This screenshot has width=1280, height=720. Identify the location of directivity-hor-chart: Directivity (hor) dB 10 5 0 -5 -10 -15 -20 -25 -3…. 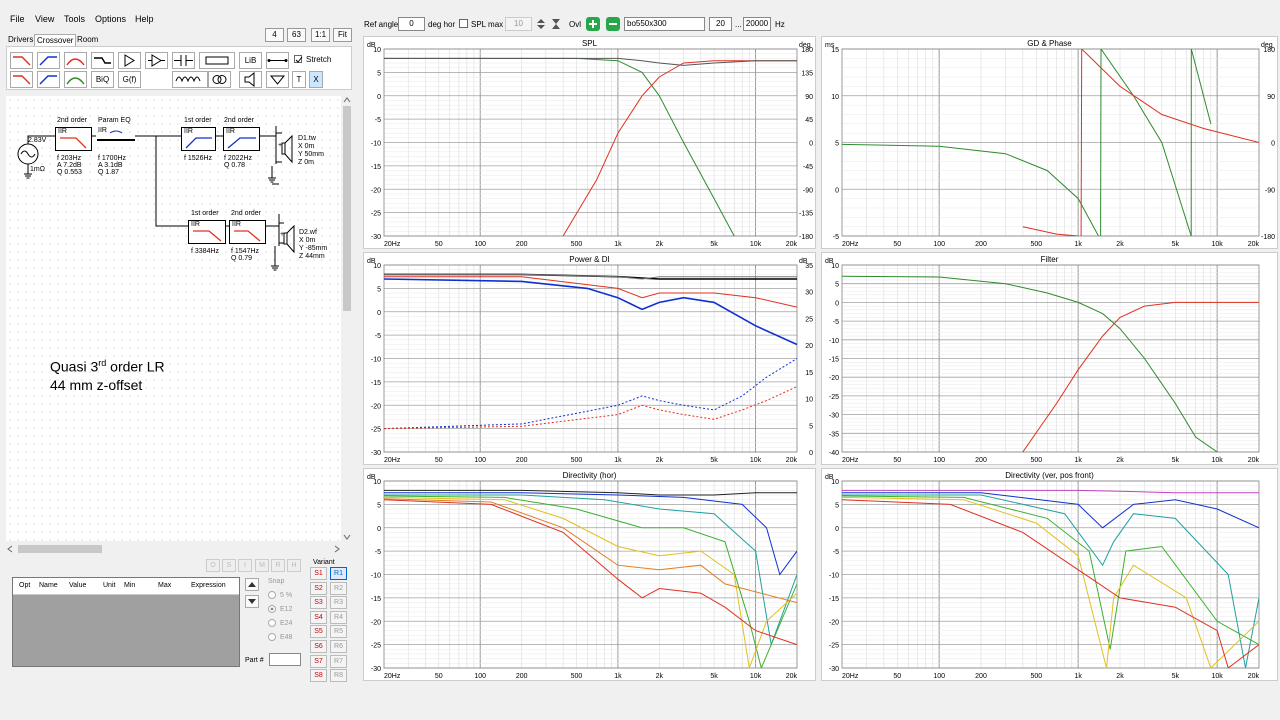
(589, 574).